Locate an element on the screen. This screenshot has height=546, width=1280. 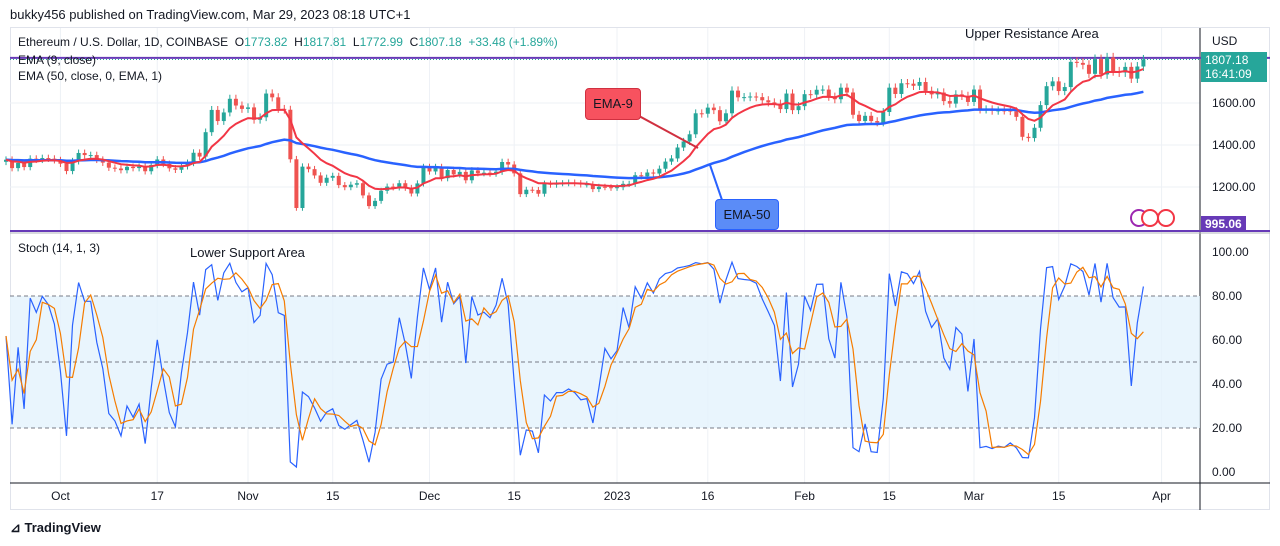
ema9-legend: EMA (9, close) is located at coordinates (57, 60).